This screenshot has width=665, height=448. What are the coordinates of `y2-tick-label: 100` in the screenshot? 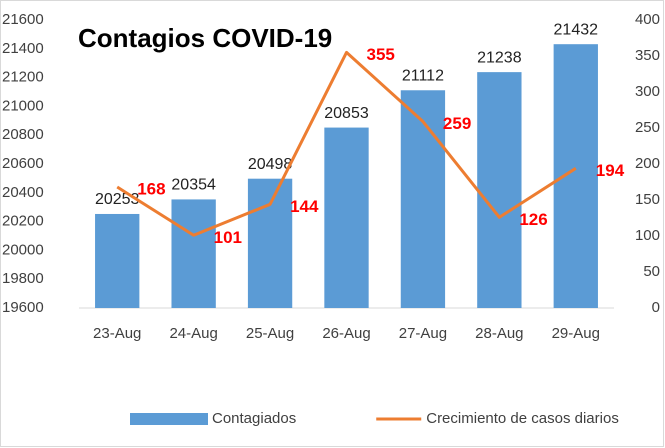 It's located at (647, 235).